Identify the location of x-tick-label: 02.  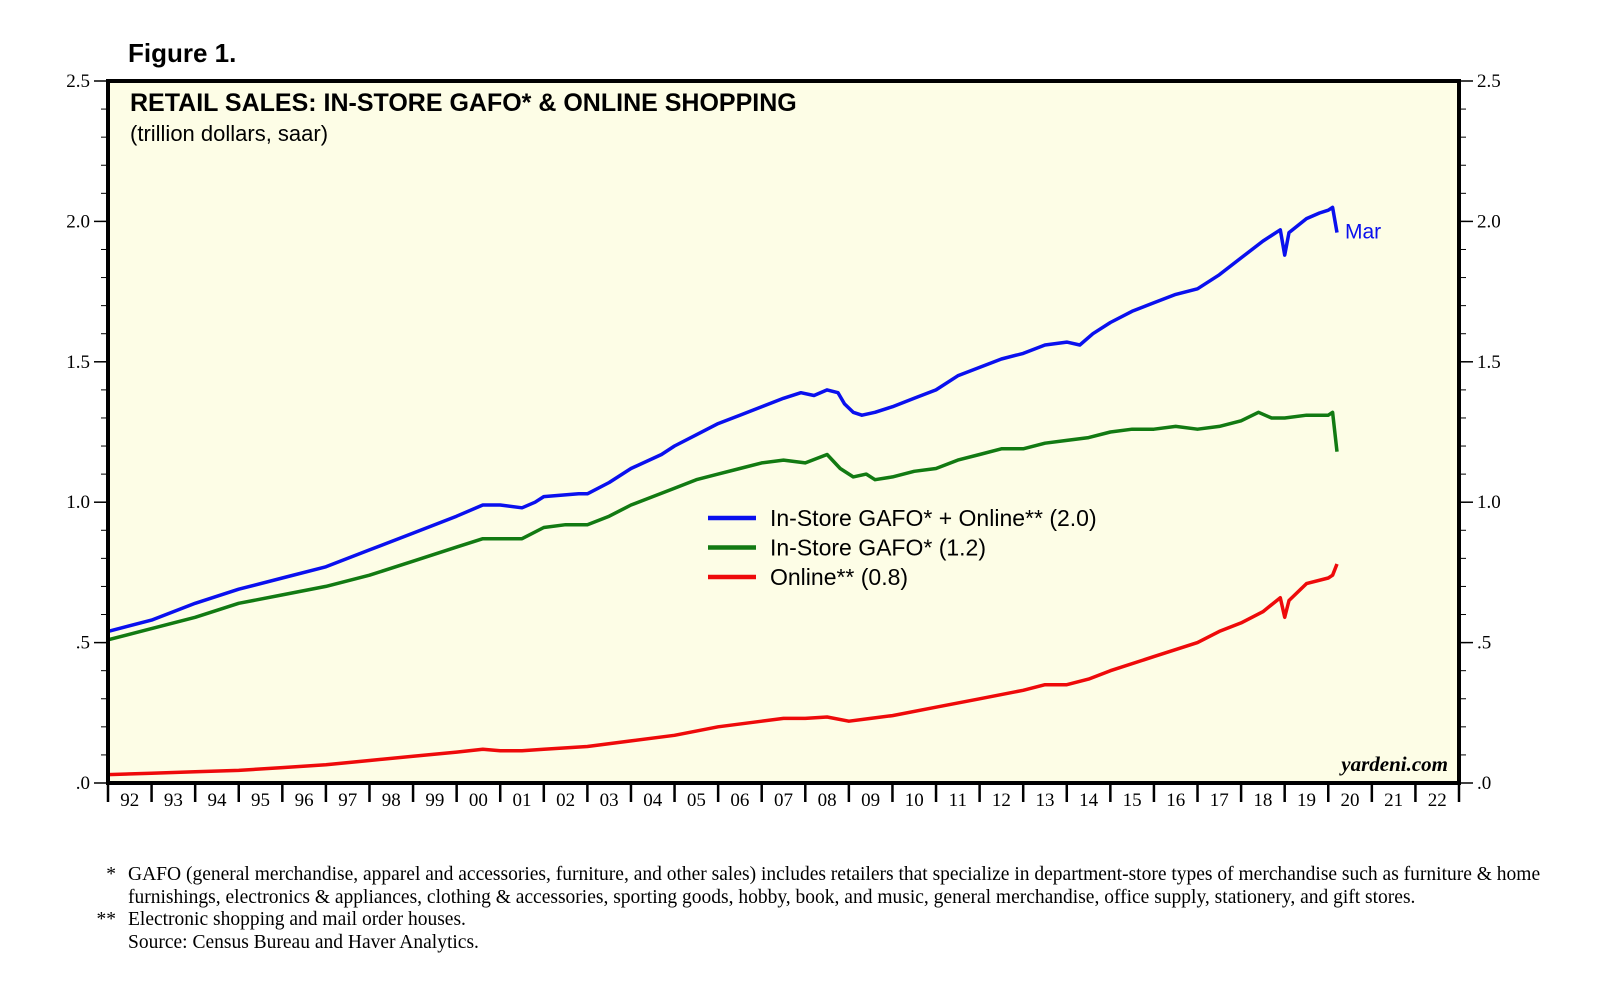
(565, 800).